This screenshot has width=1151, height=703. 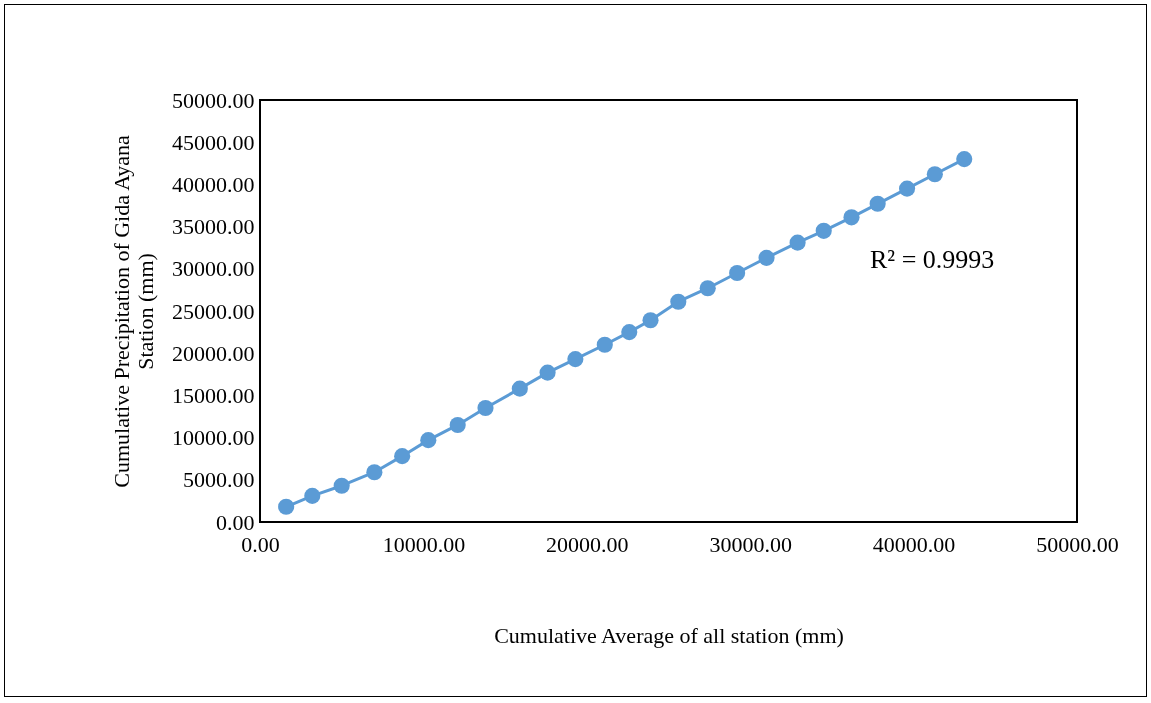 I want to click on x-tick-label: 50000.00, so click(x=1077, y=544).